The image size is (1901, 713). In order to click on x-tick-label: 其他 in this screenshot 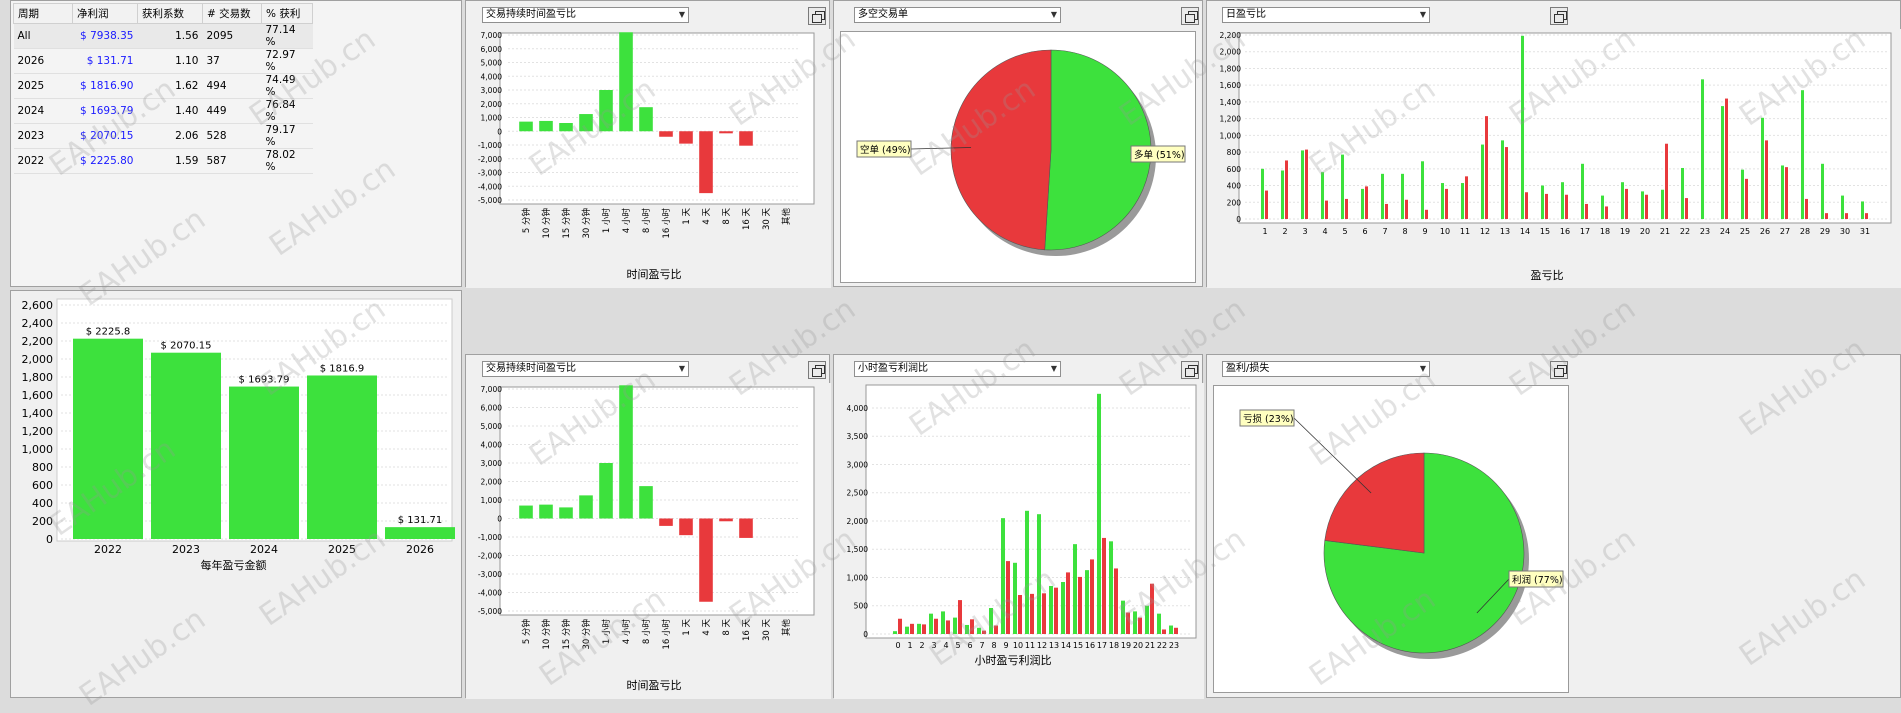, I will do `click(786, 628)`.